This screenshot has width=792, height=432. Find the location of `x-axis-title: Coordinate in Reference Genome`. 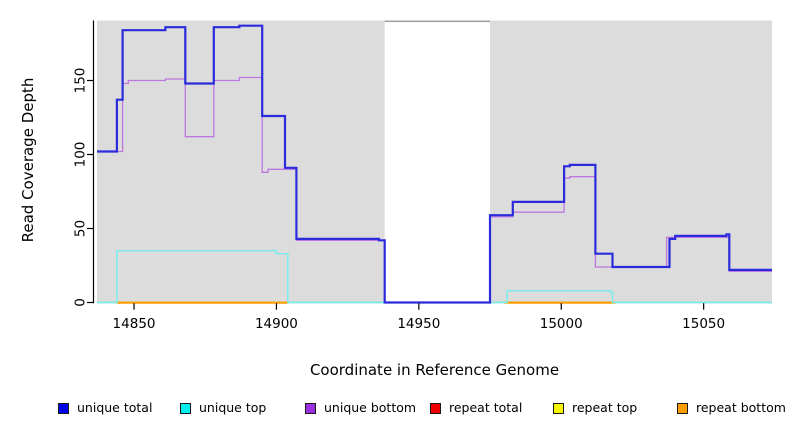

x-axis-title: Coordinate in Reference Genome is located at coordinates (434, 370).